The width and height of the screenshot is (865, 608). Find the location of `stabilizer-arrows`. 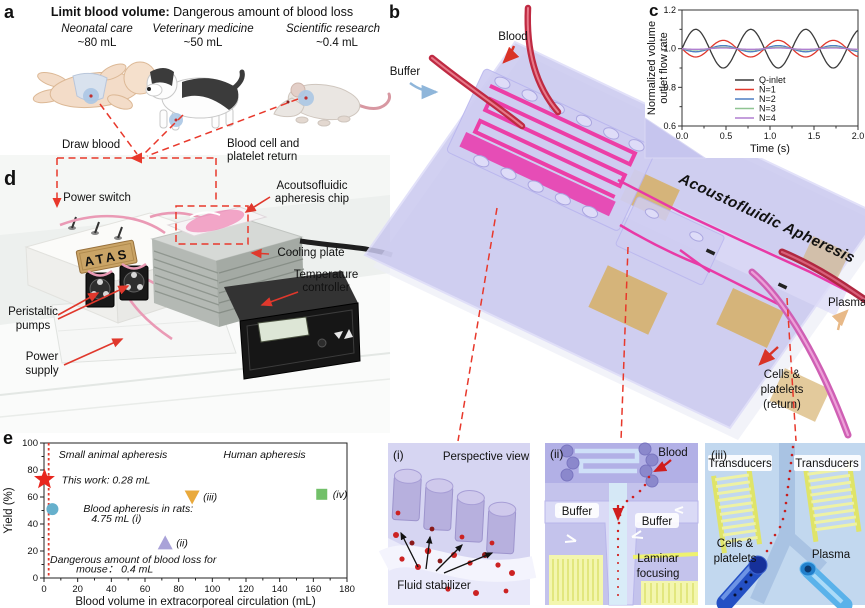

stabilizer-arrows is located at coordinates (447, 552).